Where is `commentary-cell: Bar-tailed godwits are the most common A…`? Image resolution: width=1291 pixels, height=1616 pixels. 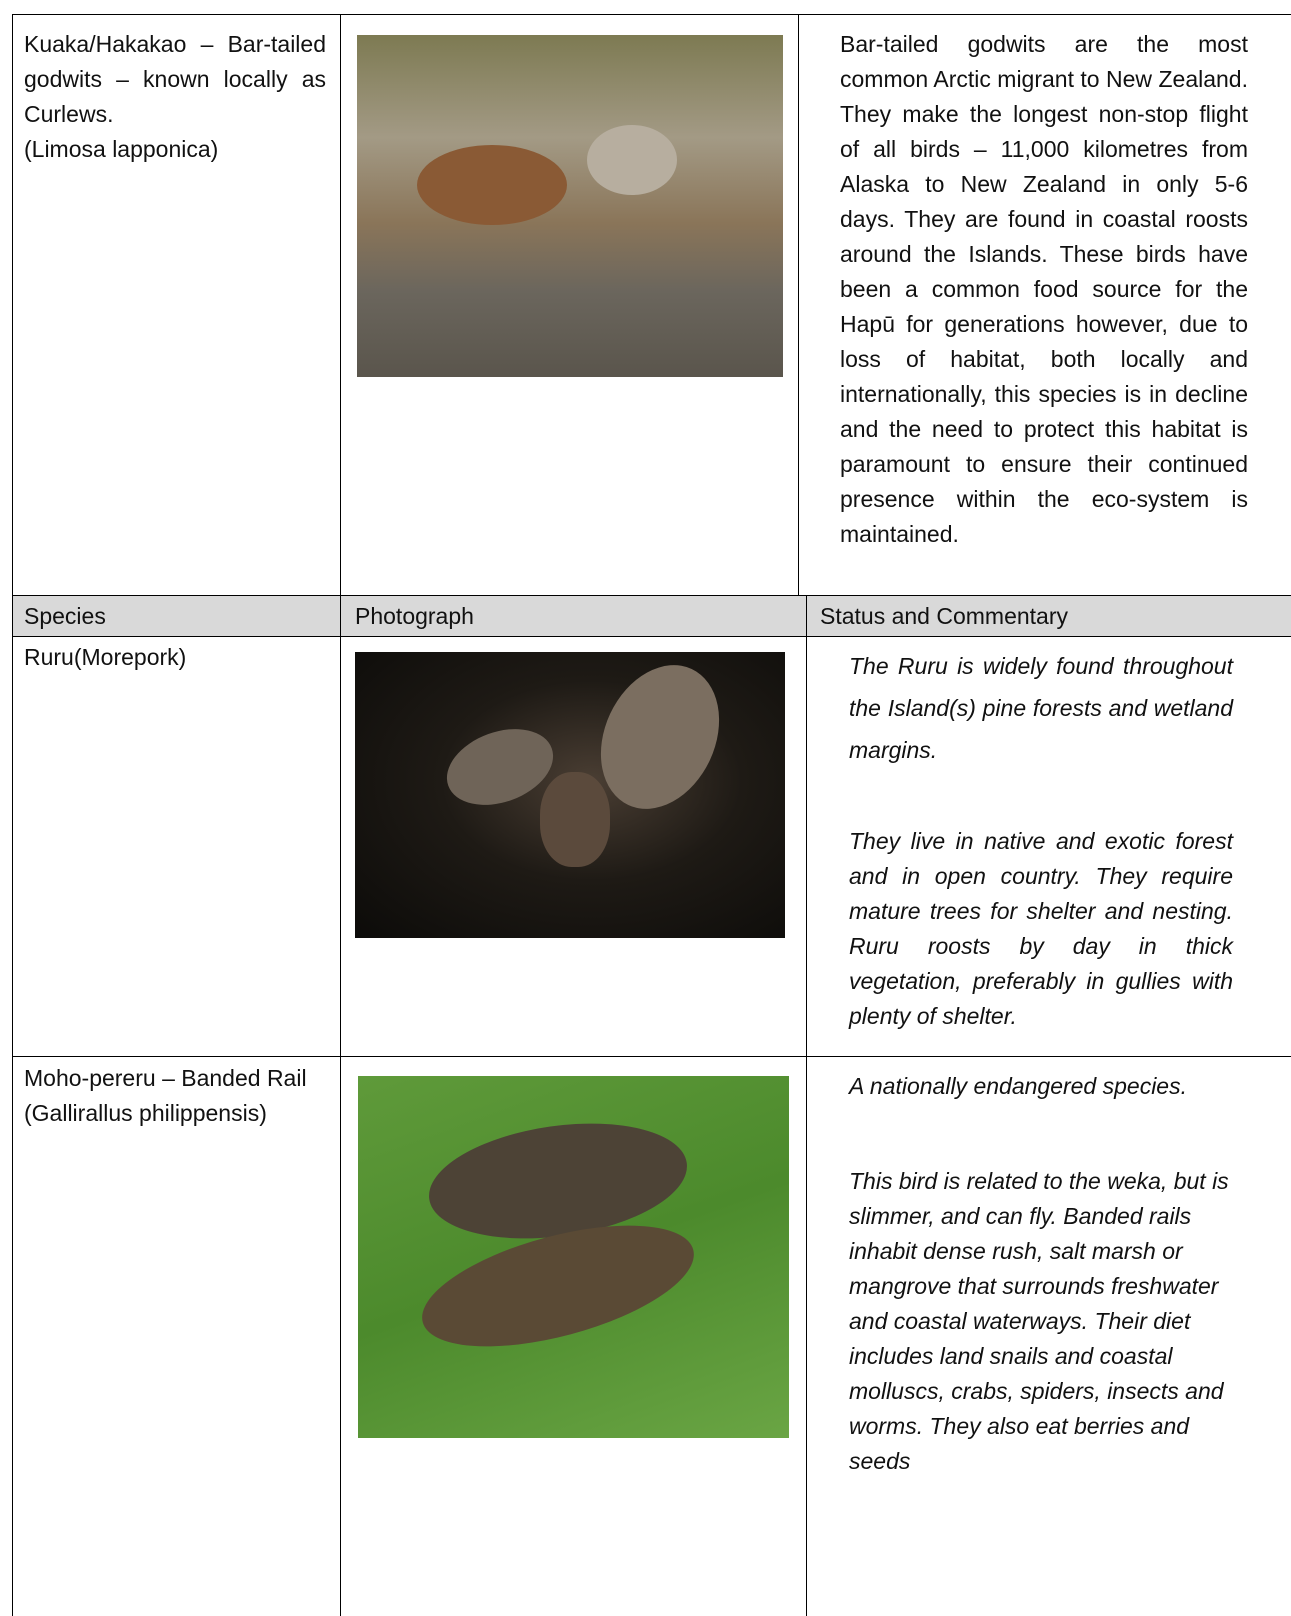
commentary-cell: Bar-tailed godwits are the most common A… is located at coordinates (1044, 289).